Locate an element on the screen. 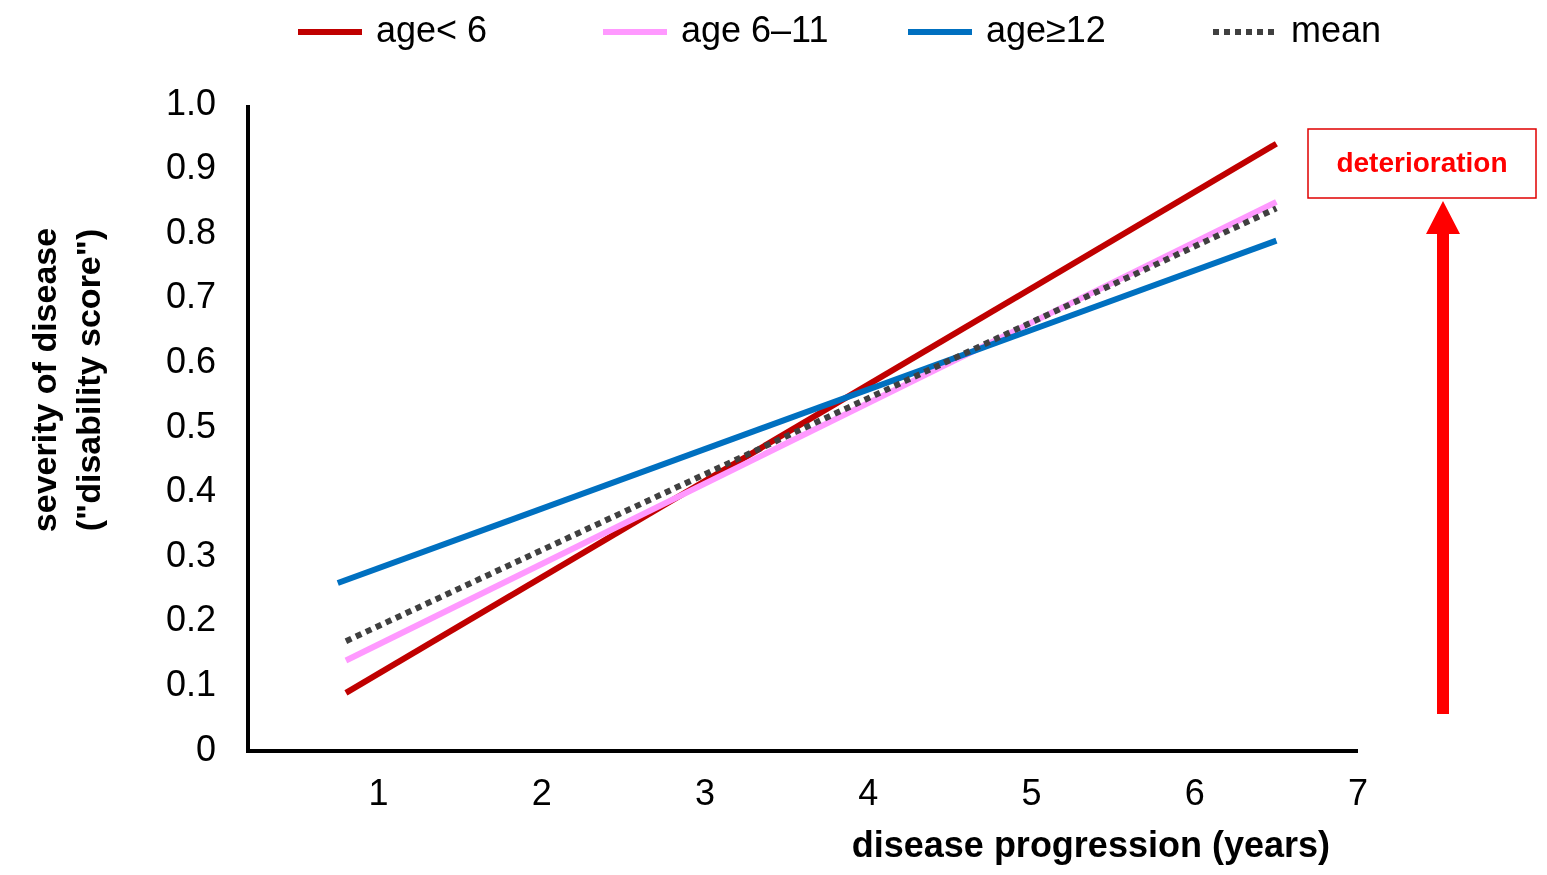 This screenshot has height=875, width=1547. y-tick-label: 0.8 is located at coordinates (190, 231).